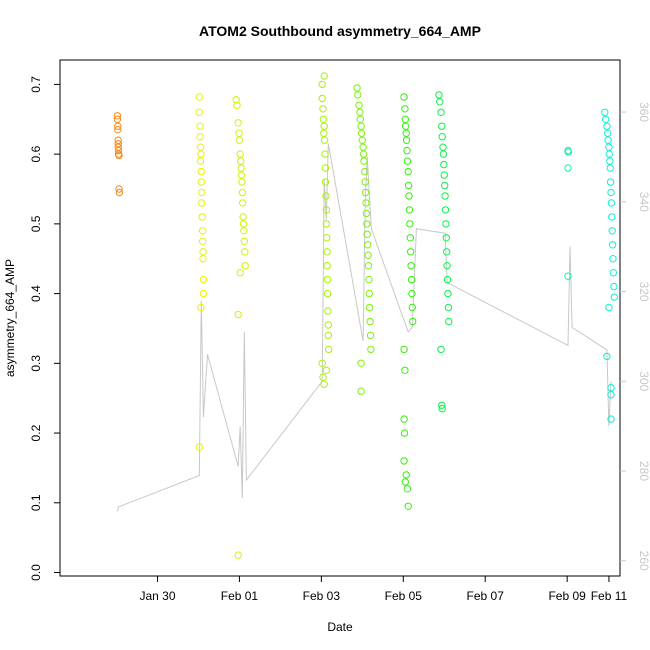  Describe the element at coordinates (36, 502) in the screenshot. I see `y-tick-label: 0.1` at that location.